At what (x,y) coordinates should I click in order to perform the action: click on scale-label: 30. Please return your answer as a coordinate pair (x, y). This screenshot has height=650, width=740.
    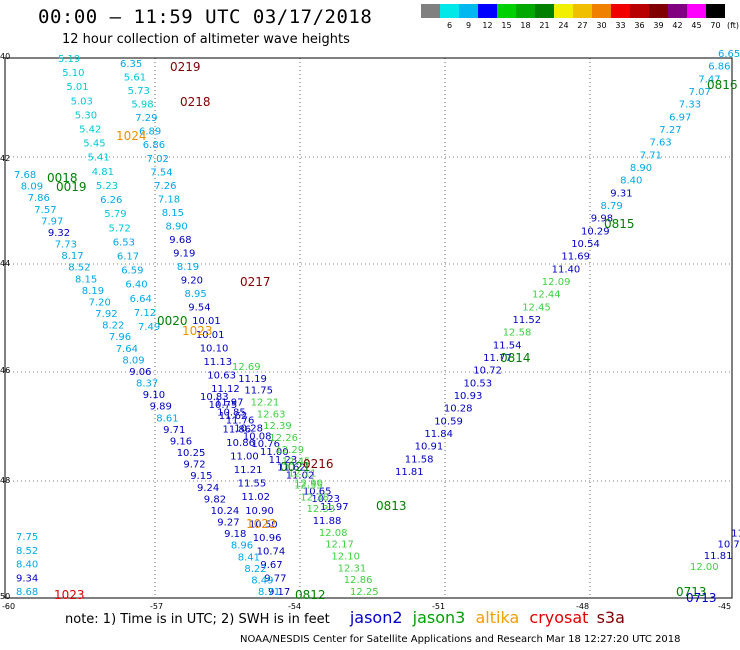
    Looking at the image, I should click on (601, 25).